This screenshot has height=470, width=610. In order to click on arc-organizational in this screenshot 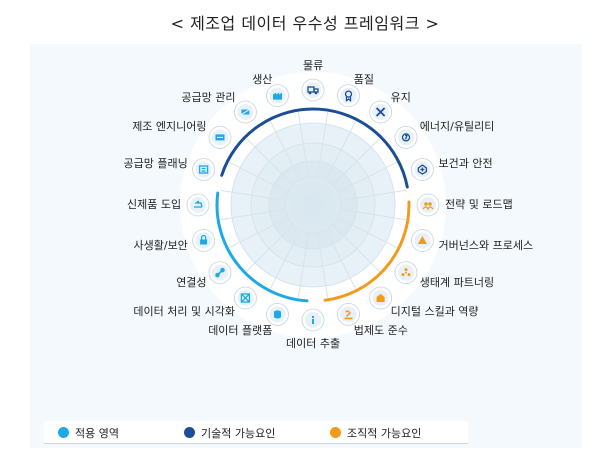, I will do `click(367, 251)`.